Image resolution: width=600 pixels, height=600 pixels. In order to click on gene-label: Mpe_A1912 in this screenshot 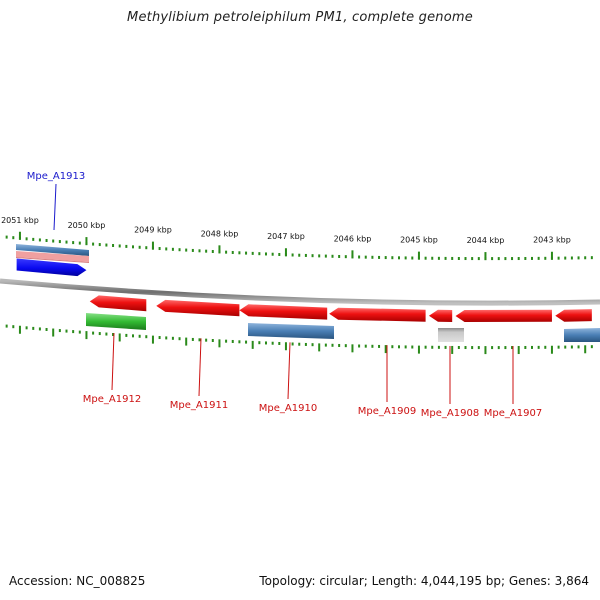, I will do `click(112, 399)`.